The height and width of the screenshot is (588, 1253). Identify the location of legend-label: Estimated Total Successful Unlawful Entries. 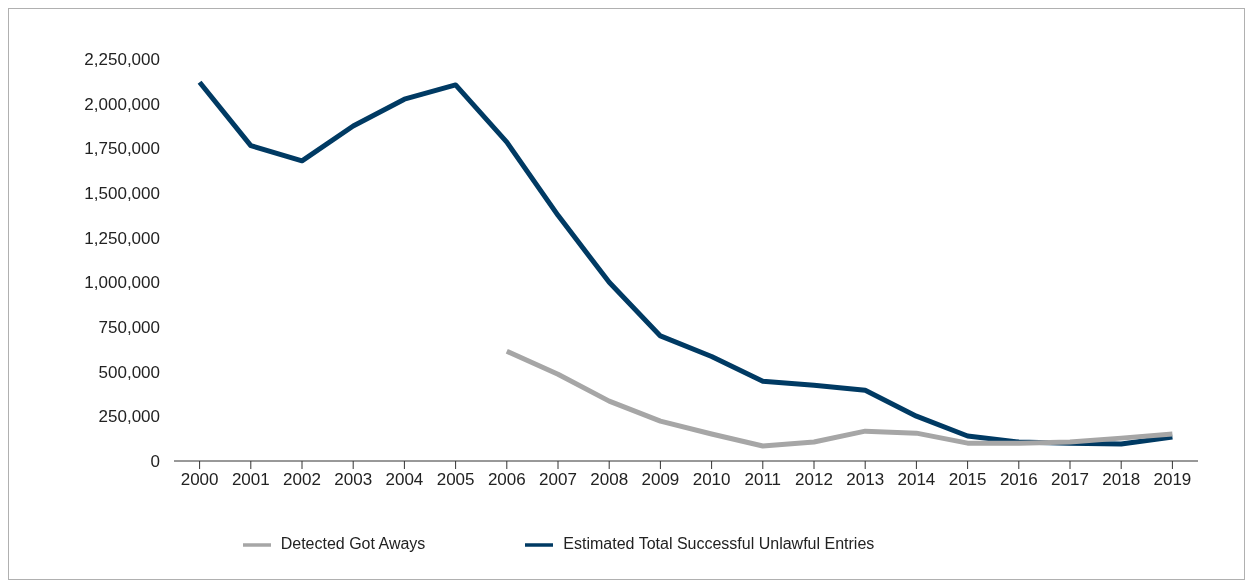
(719, 544).